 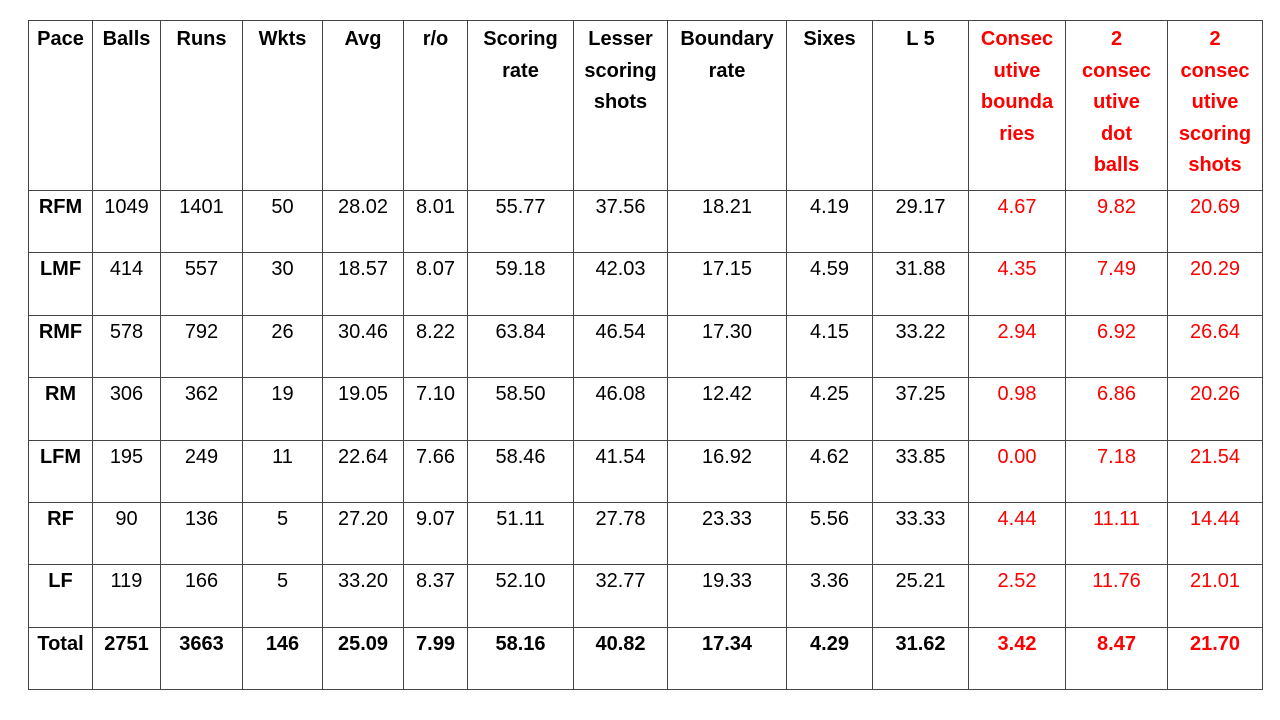 I want to click on cell-sixes: 3.36, so click(x=829, y=596).